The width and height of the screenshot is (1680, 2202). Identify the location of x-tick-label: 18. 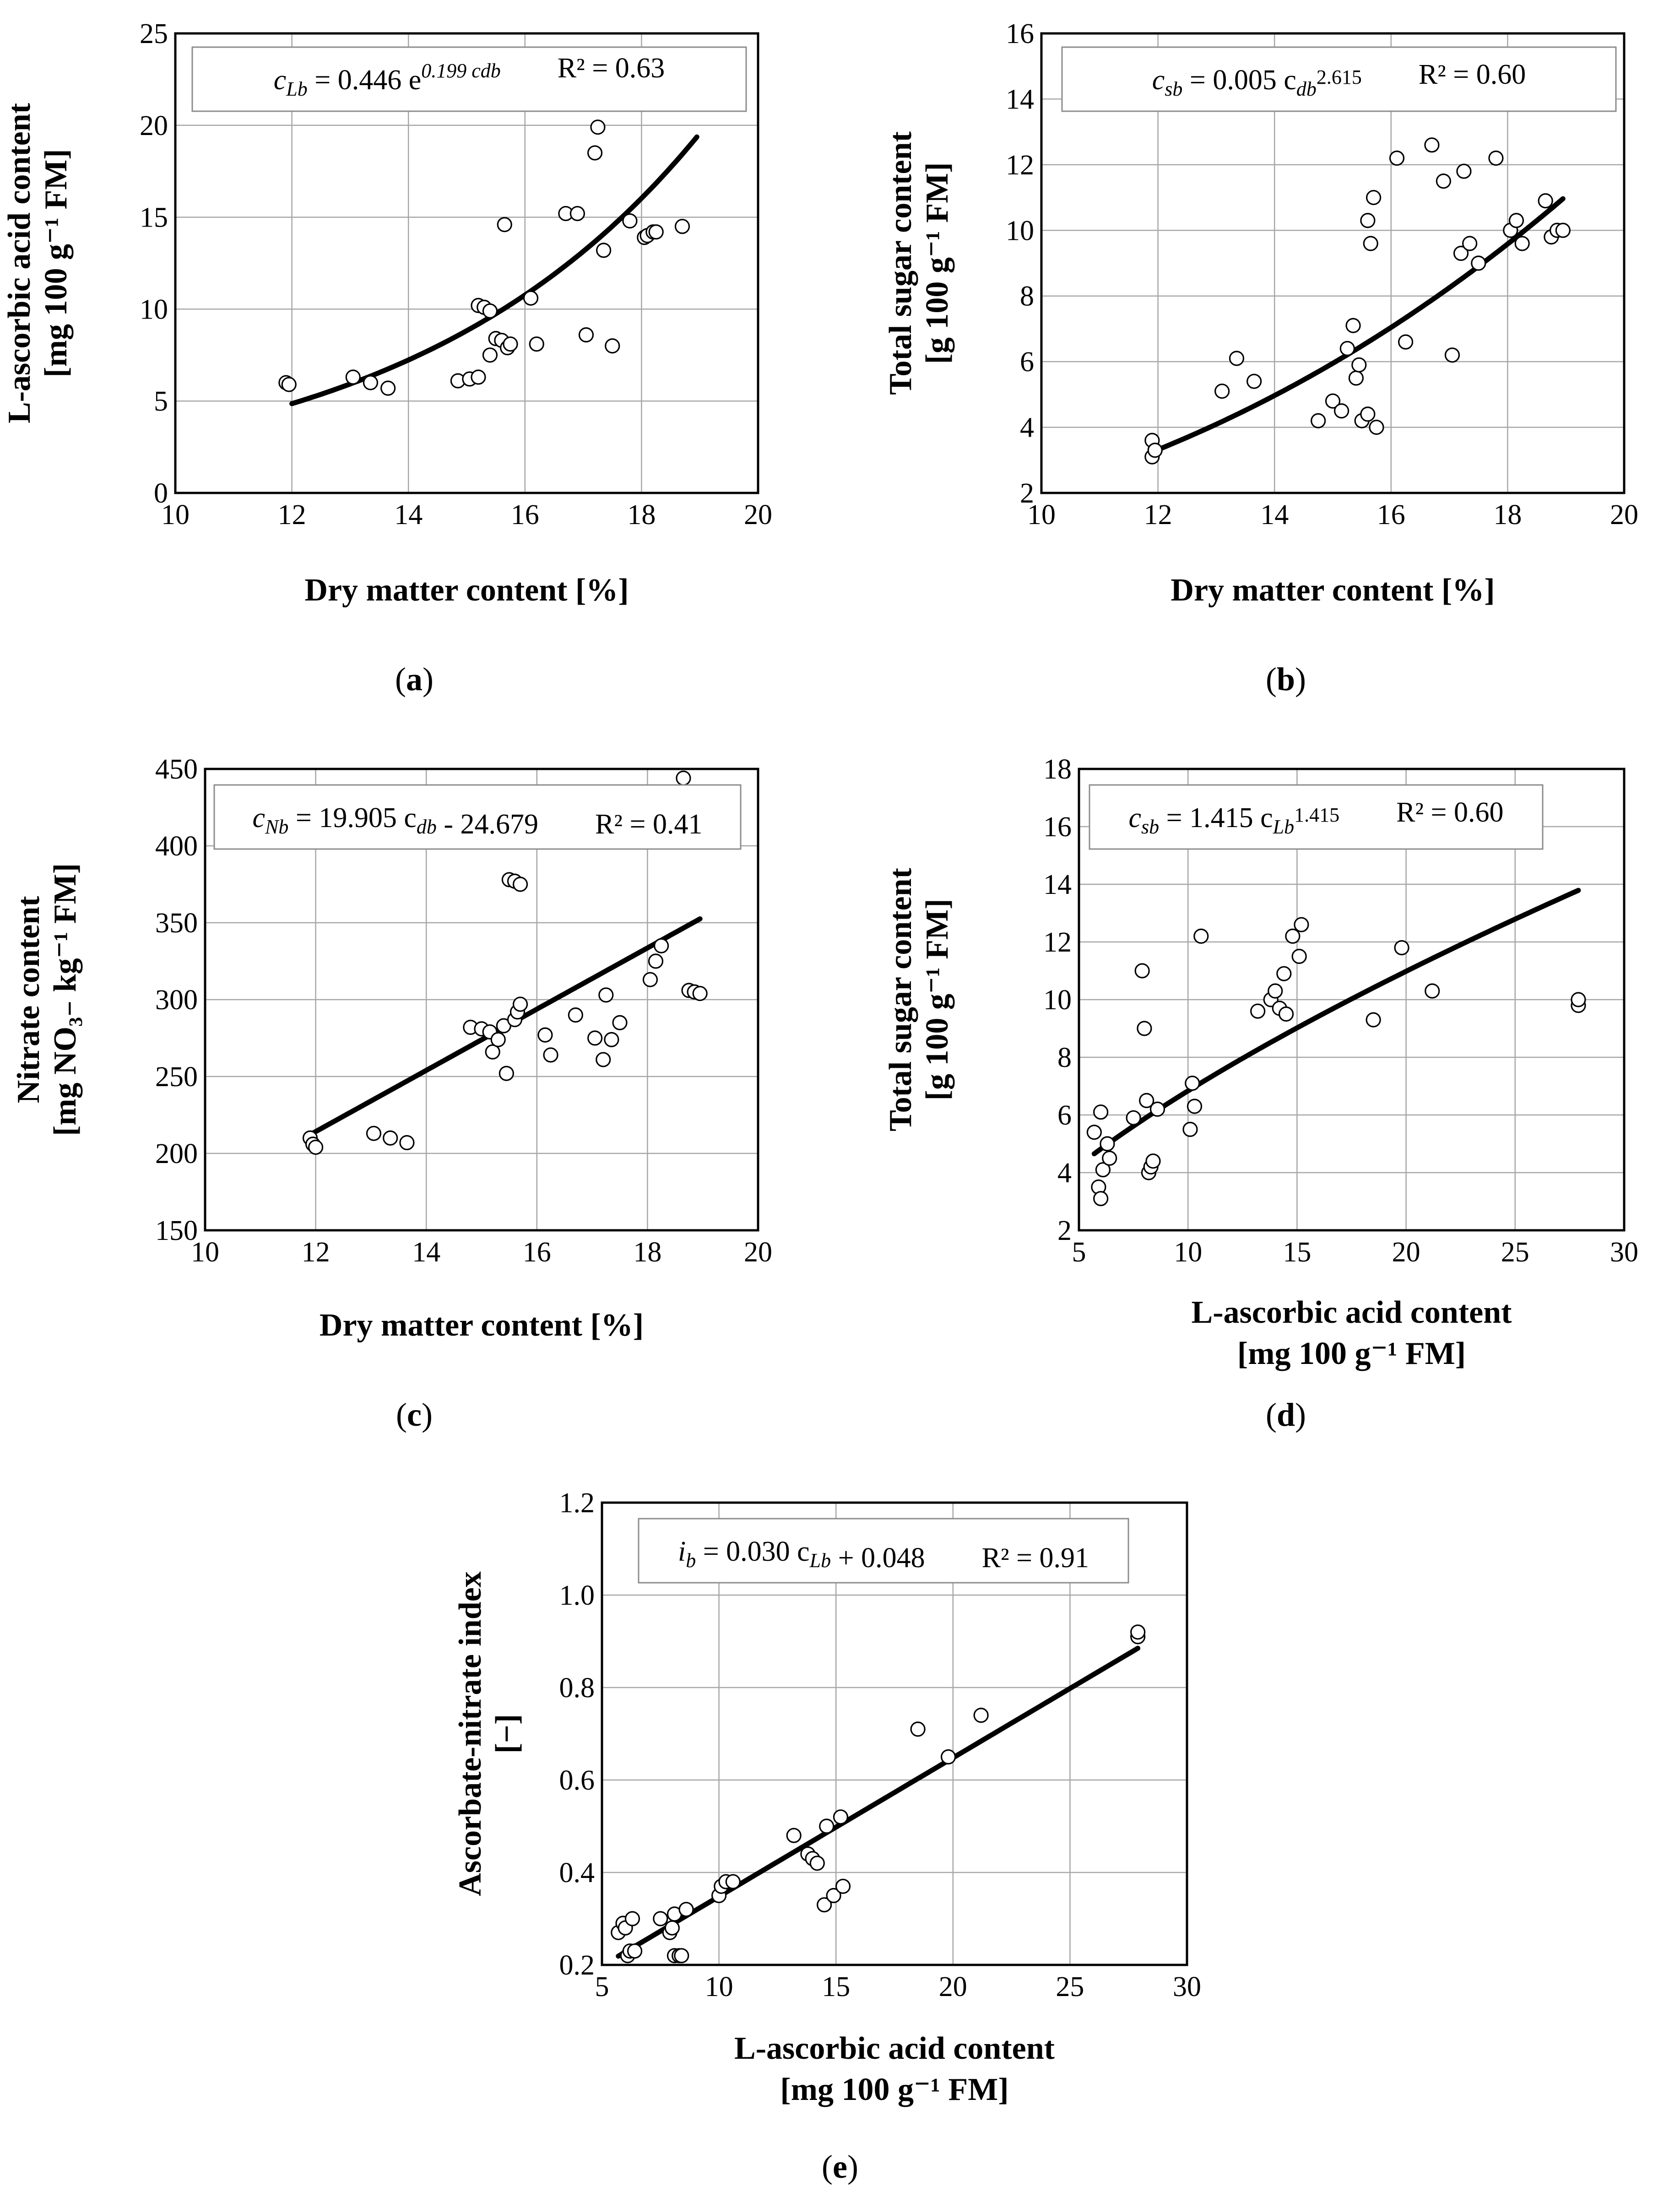
(641, 514).